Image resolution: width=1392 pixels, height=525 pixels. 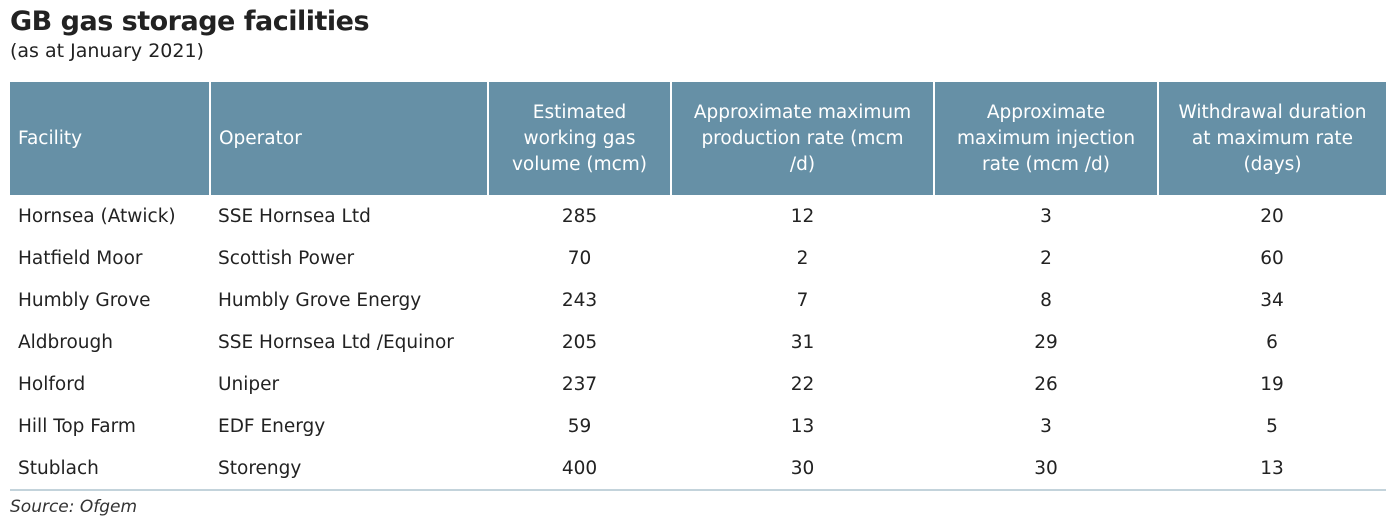 I want to click on table-cell: 26, so click(x=1046, y=384).